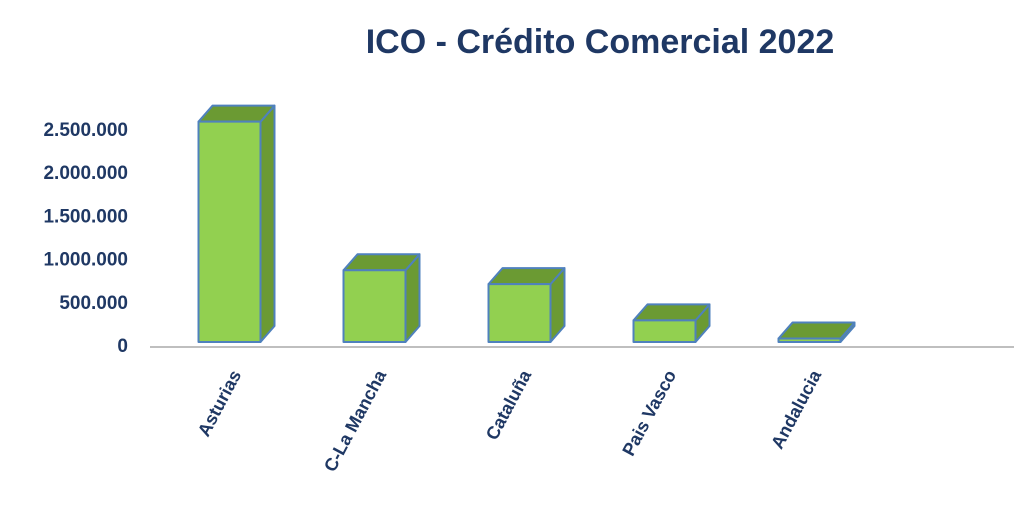 This screenshot has height=505, width=1014. Describe the element at coordinates (85, 216) in the screenshot. I see `y-tick-label: 1.500.000` at that location.